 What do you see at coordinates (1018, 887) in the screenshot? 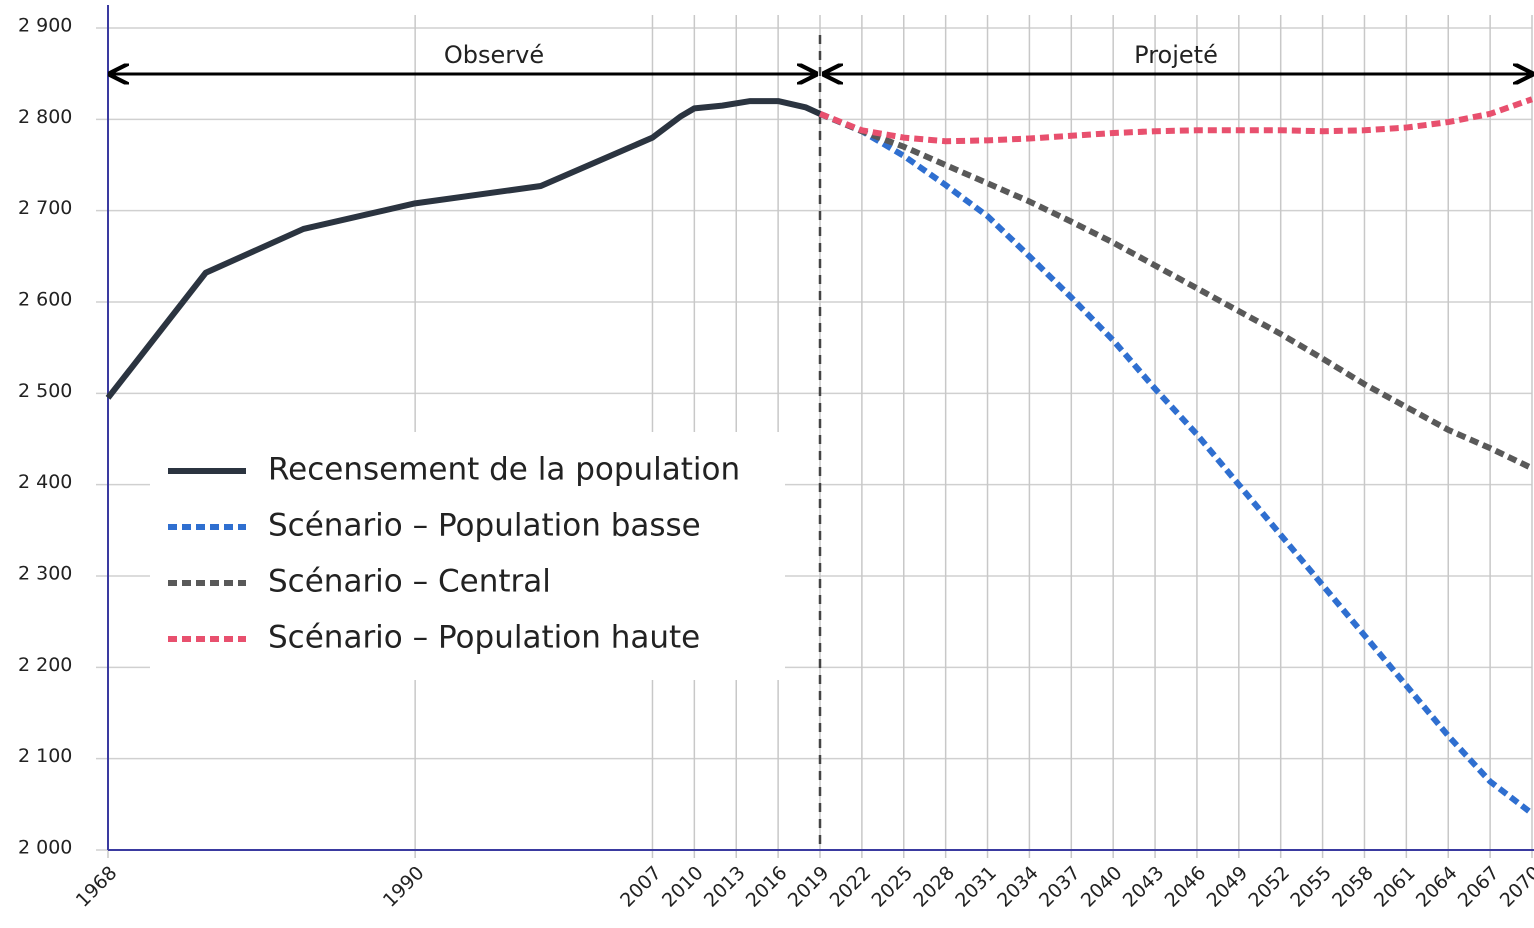
I see `x-tick-label: 2034` at bounding box center [1018, 887].